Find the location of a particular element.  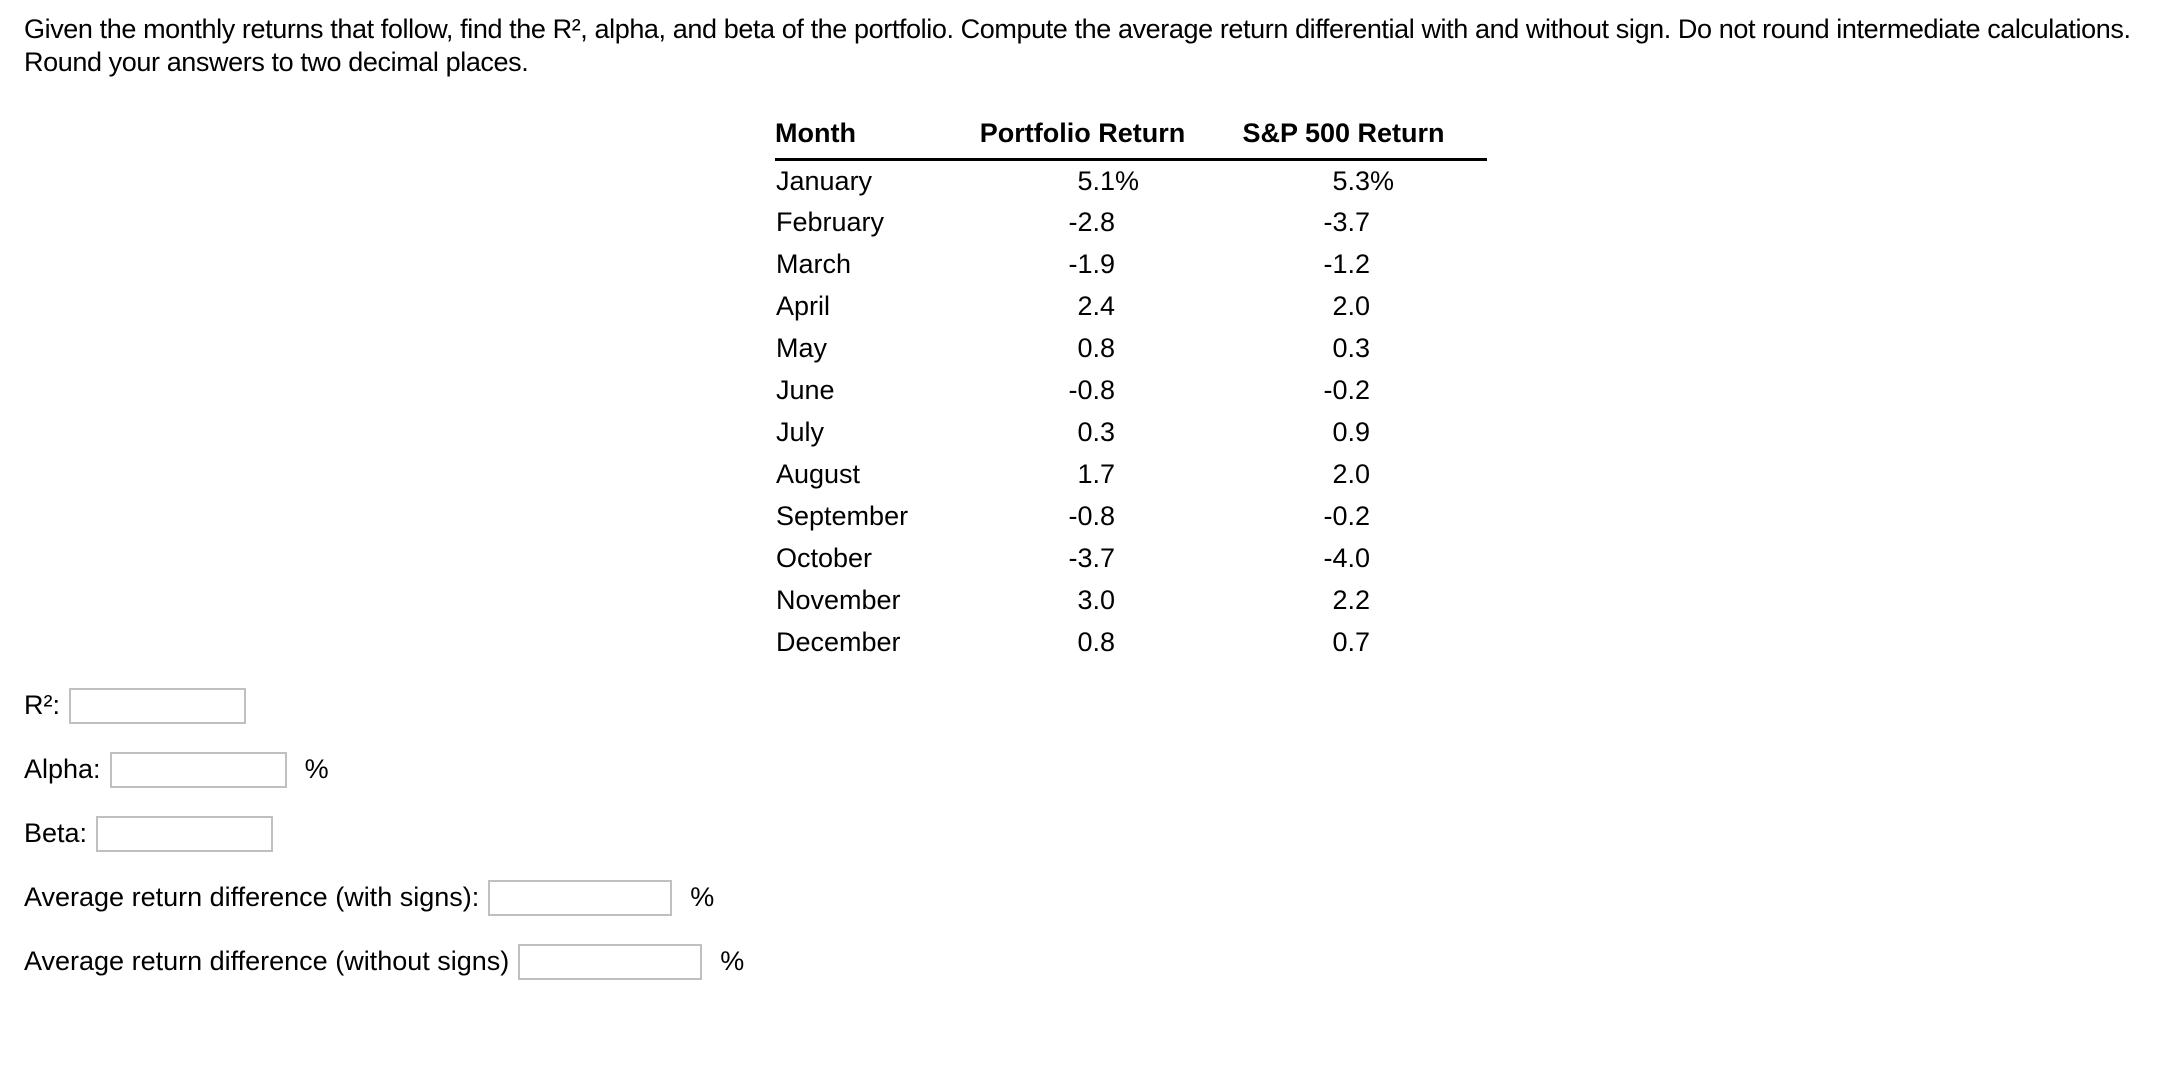

month-cell: May is located at coordinates (802, 348).